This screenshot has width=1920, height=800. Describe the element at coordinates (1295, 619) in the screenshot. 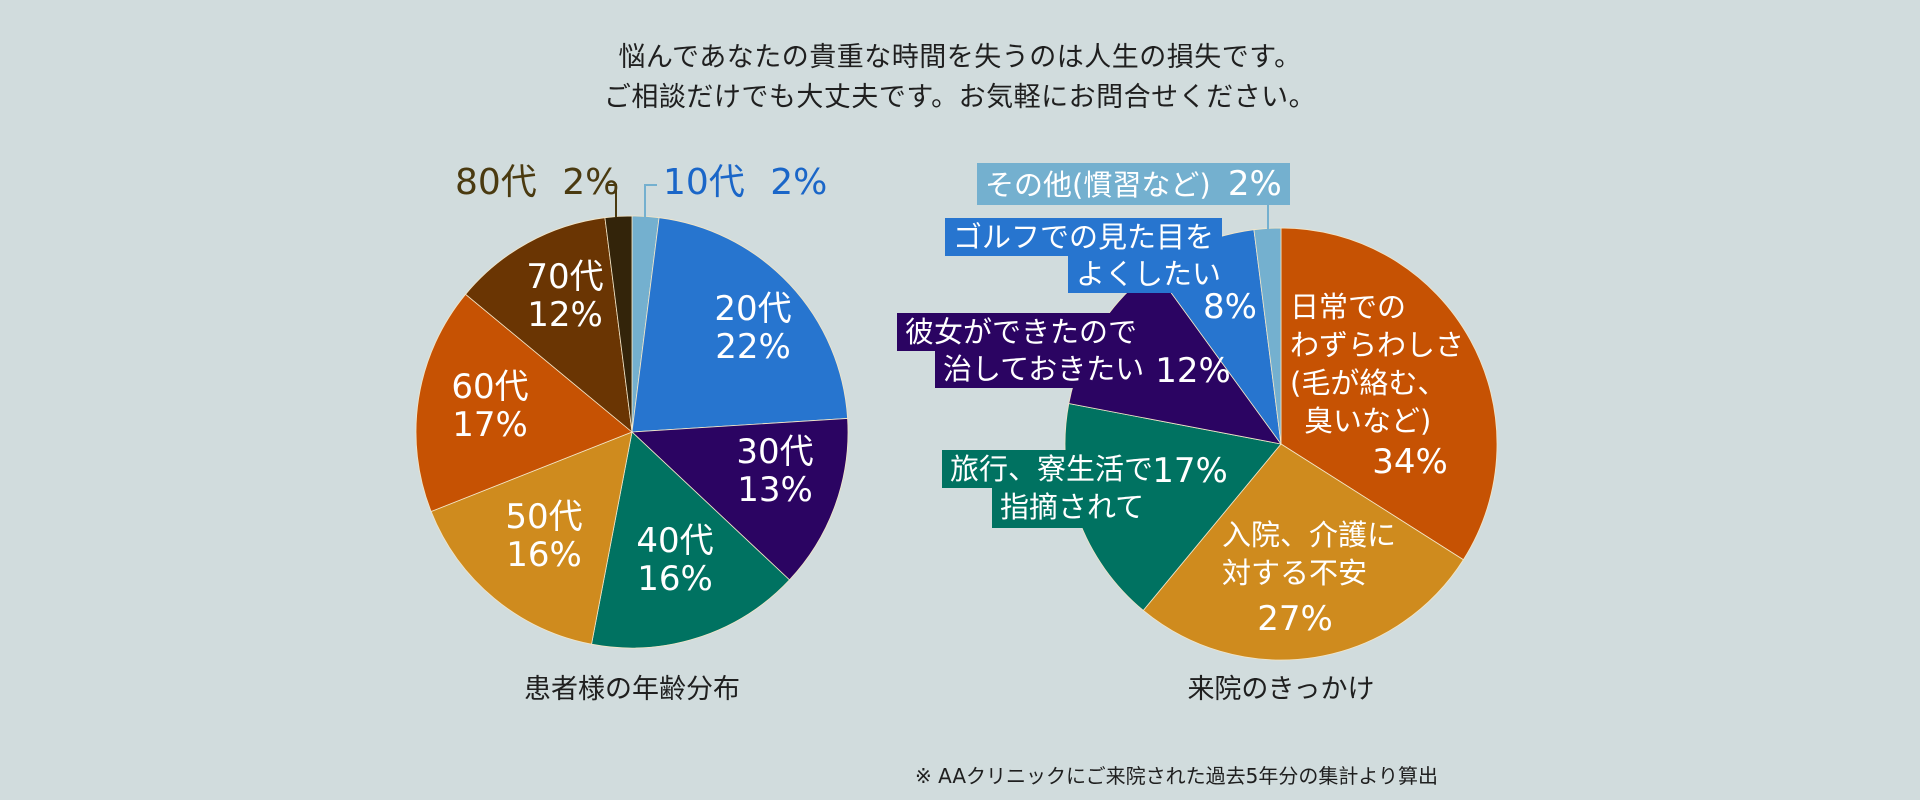

I see `label-hospital-pct: 27%` at that location.